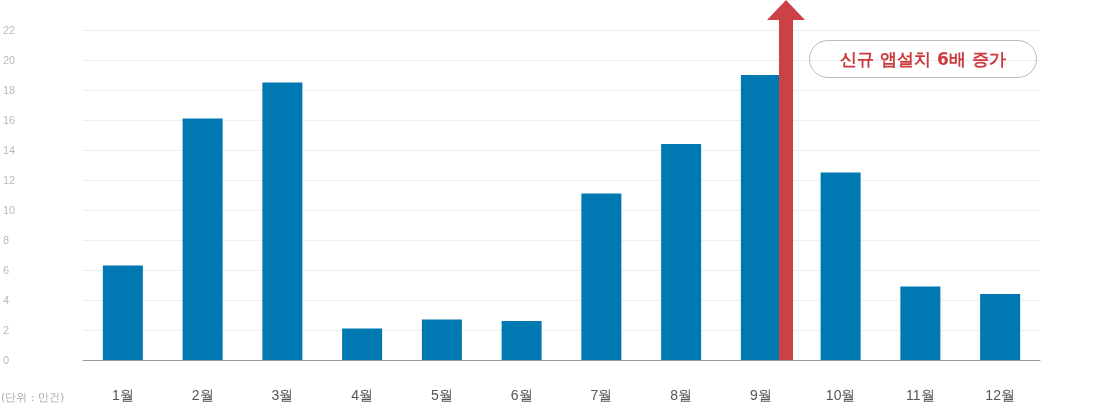  What do you see at coordinates (362, 395) in the screenshot?
I see `x-tick-label: 4월` at bounding box center [362, 395].